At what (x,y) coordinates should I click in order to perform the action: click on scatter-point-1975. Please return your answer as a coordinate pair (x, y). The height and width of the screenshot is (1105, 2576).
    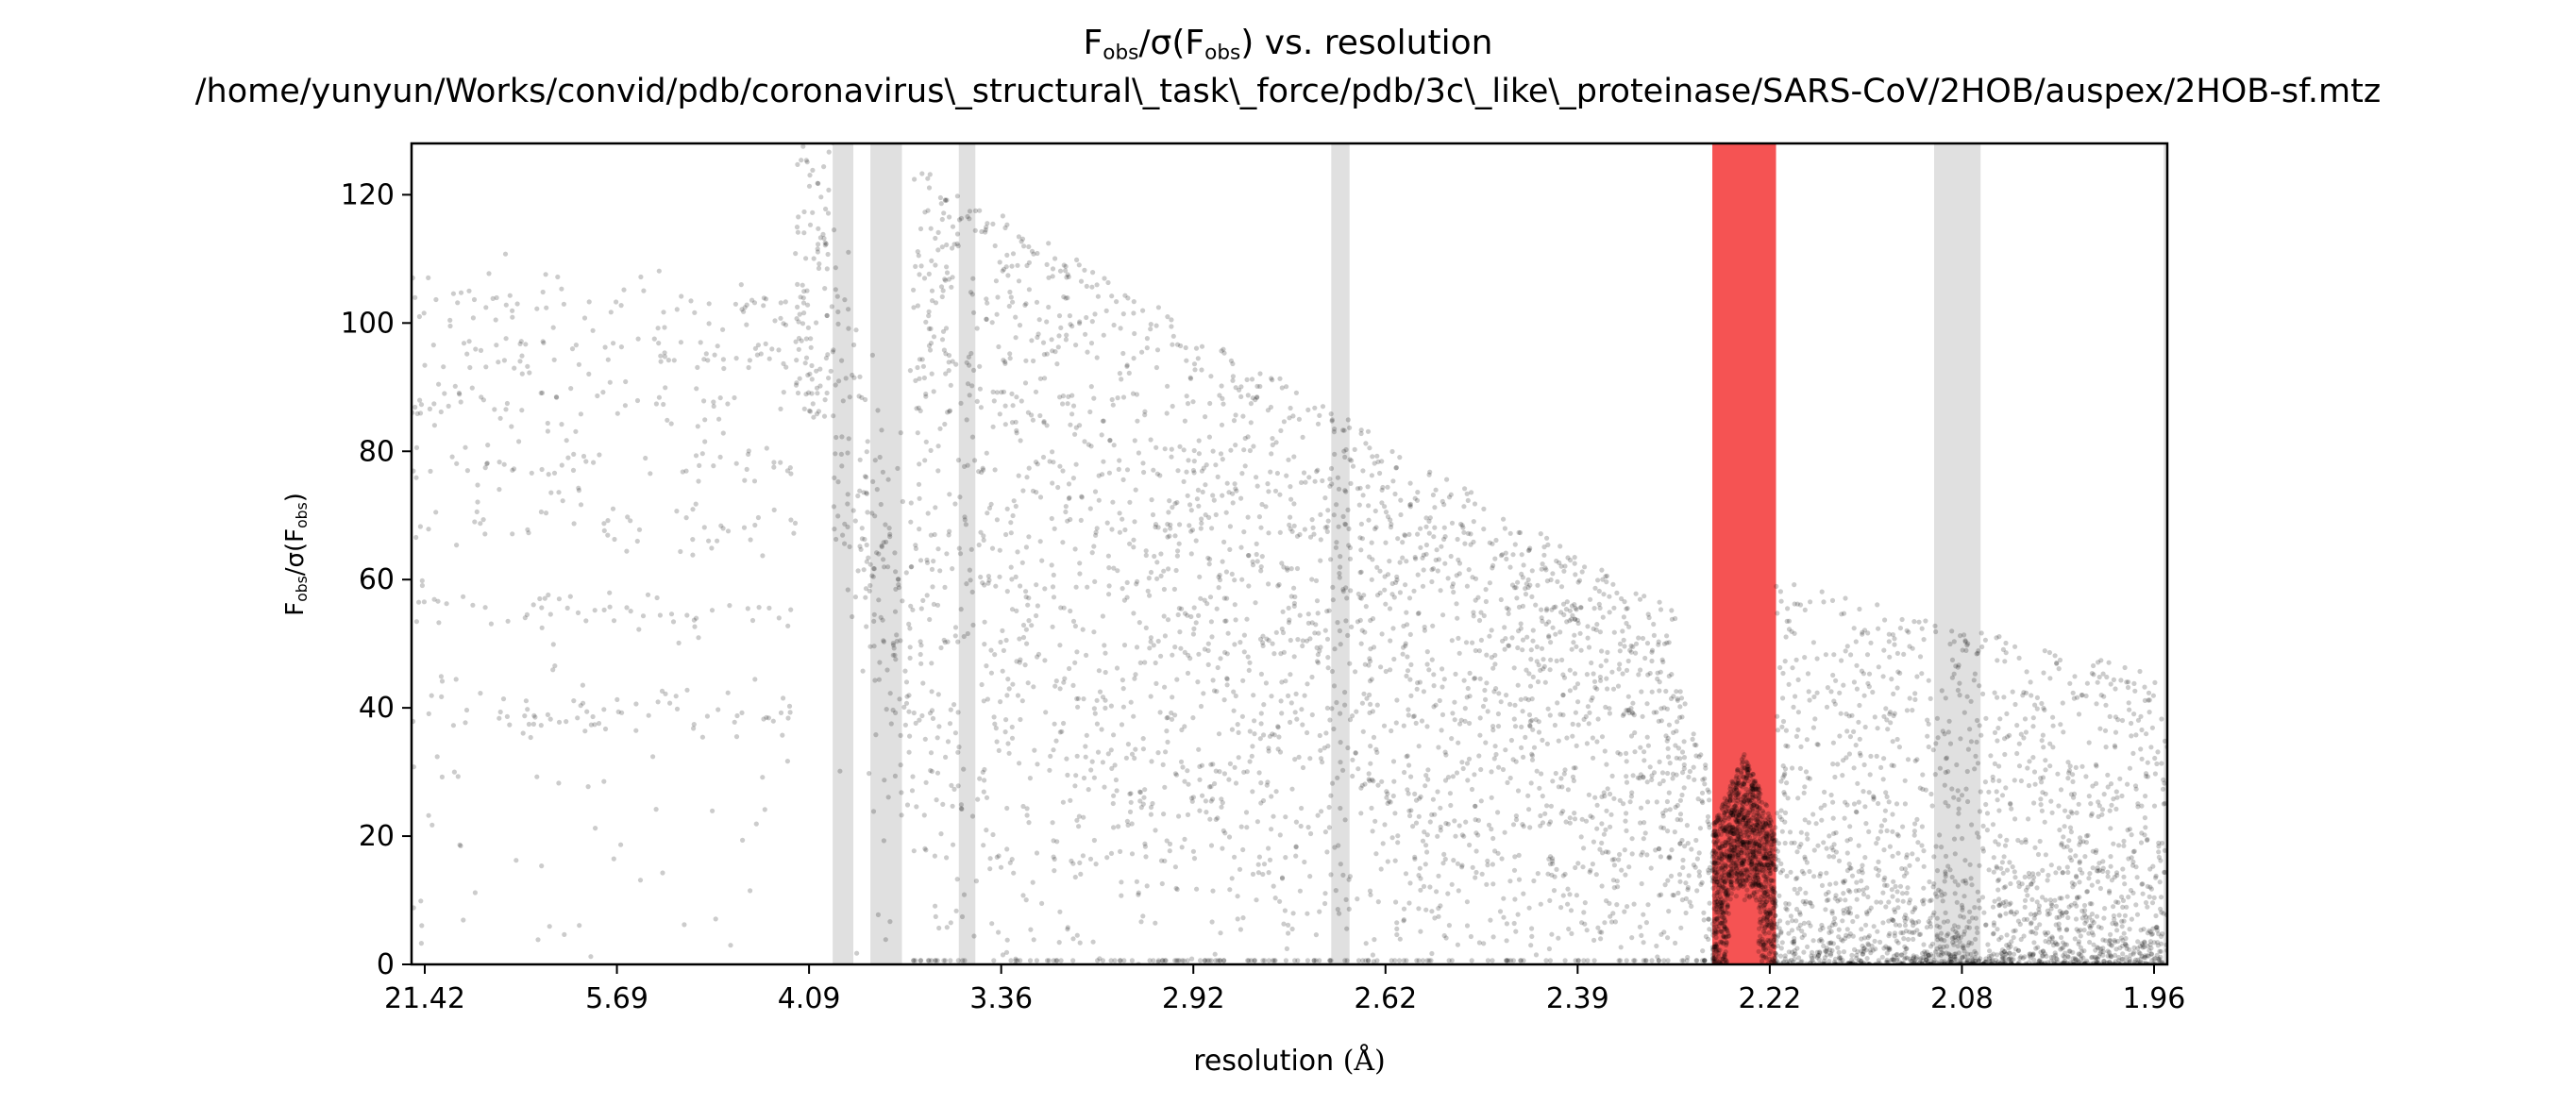
    Looking at the image, I should click on (1353, 760).